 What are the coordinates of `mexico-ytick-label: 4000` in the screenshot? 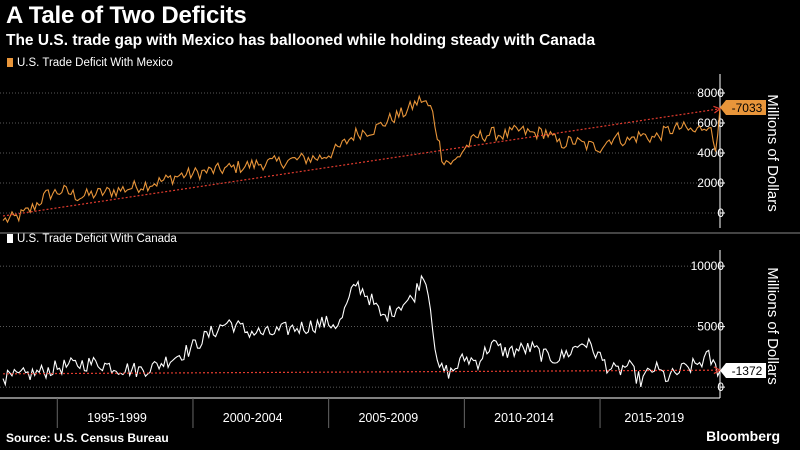 It's located at (710, 153).